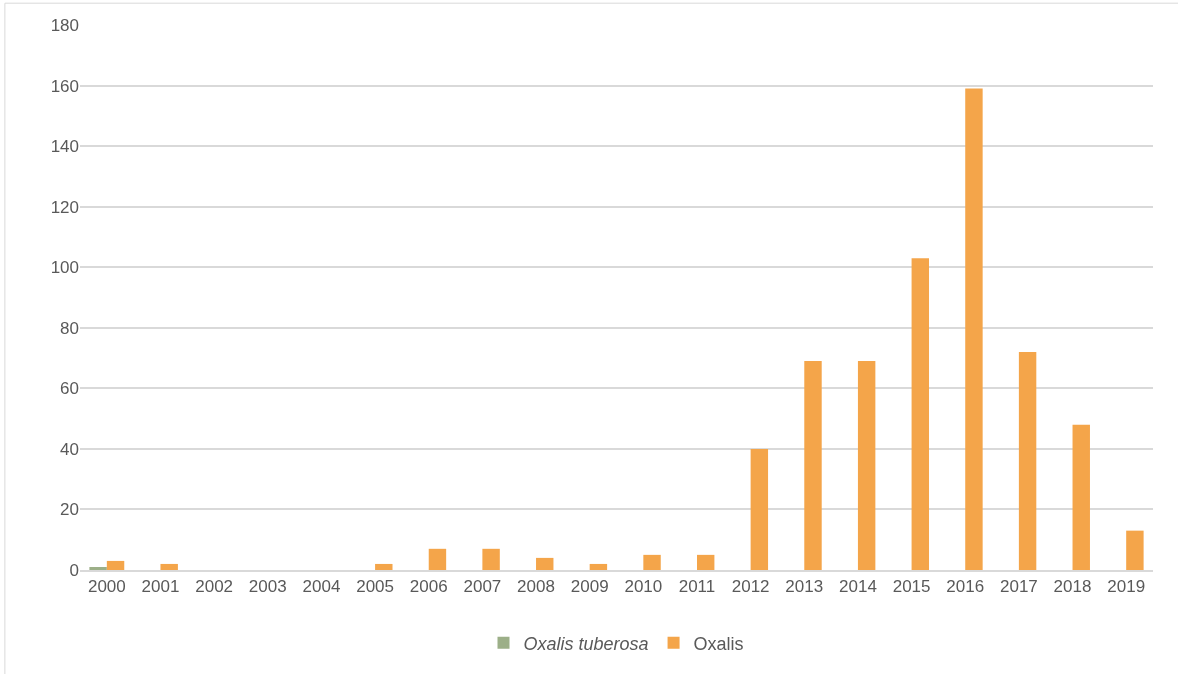 Image resolution: width=1178 pixels, height=674 pixels. I want to click on x-tick-label: 2010, so click(643, 587).